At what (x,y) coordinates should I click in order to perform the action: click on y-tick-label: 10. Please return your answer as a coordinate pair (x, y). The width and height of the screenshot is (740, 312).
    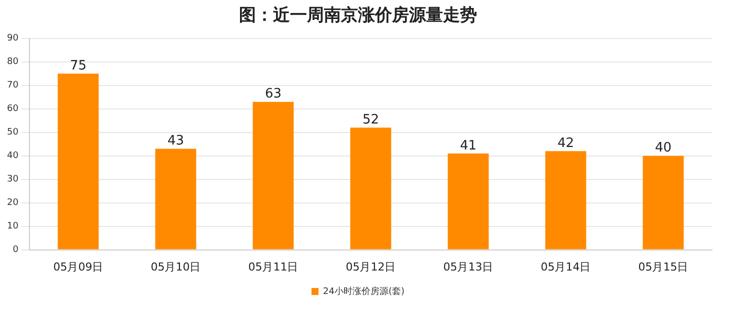
    Looking at the image, I should click on (13, 227).